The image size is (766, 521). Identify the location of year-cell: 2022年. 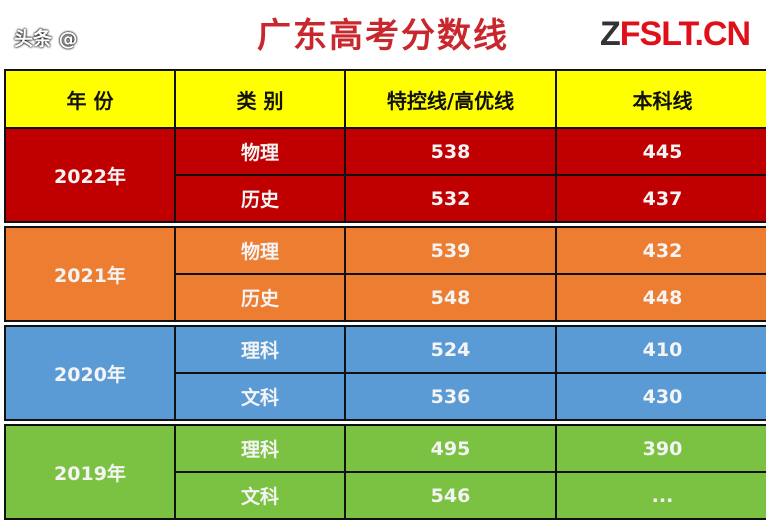
(90, 175).